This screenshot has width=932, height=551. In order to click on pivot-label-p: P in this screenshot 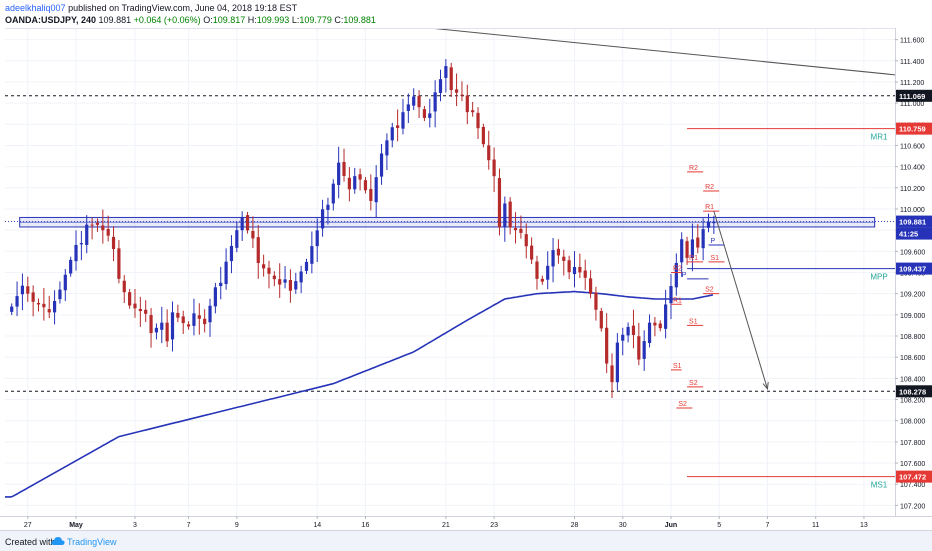, I will do `click(713, 241)`.